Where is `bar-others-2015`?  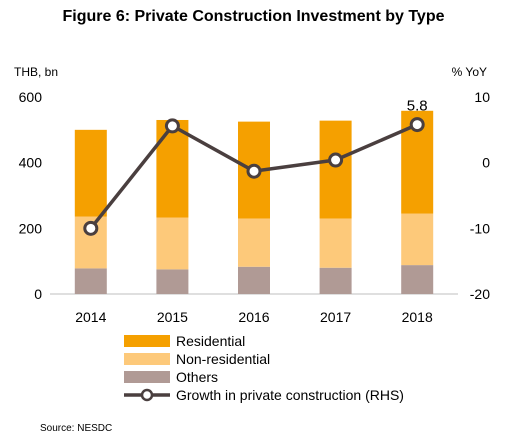
bar-others-2015 is located at coordinates (172, 281).